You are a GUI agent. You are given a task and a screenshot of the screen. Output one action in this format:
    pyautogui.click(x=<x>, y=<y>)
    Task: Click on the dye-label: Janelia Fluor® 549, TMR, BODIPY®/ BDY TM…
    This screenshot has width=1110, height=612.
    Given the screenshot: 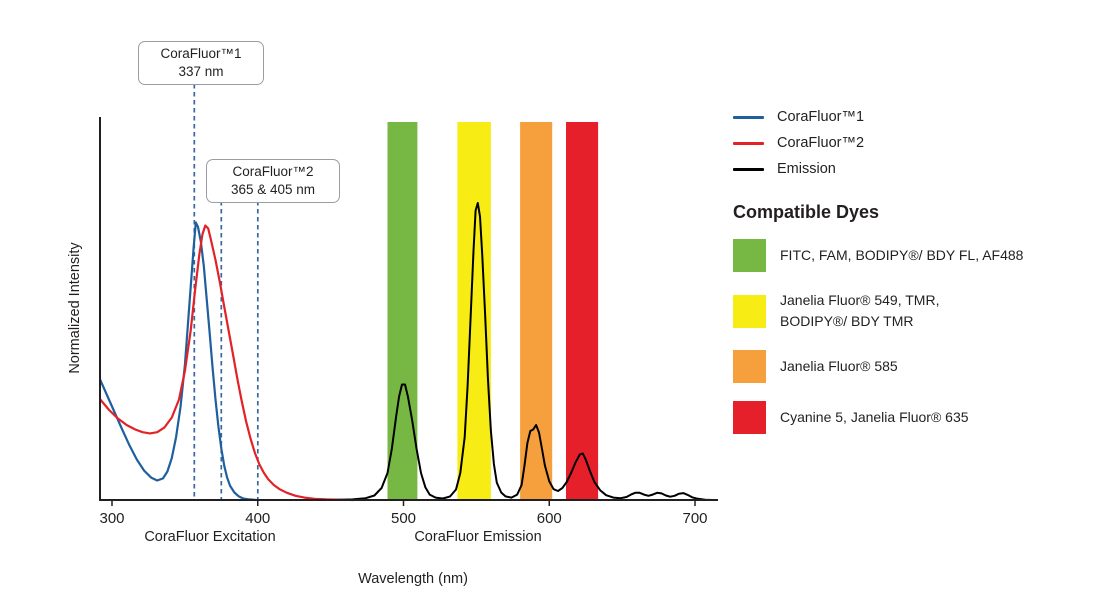 What is the action you would take?
    pyautogui.click(x=860, y=310)
    